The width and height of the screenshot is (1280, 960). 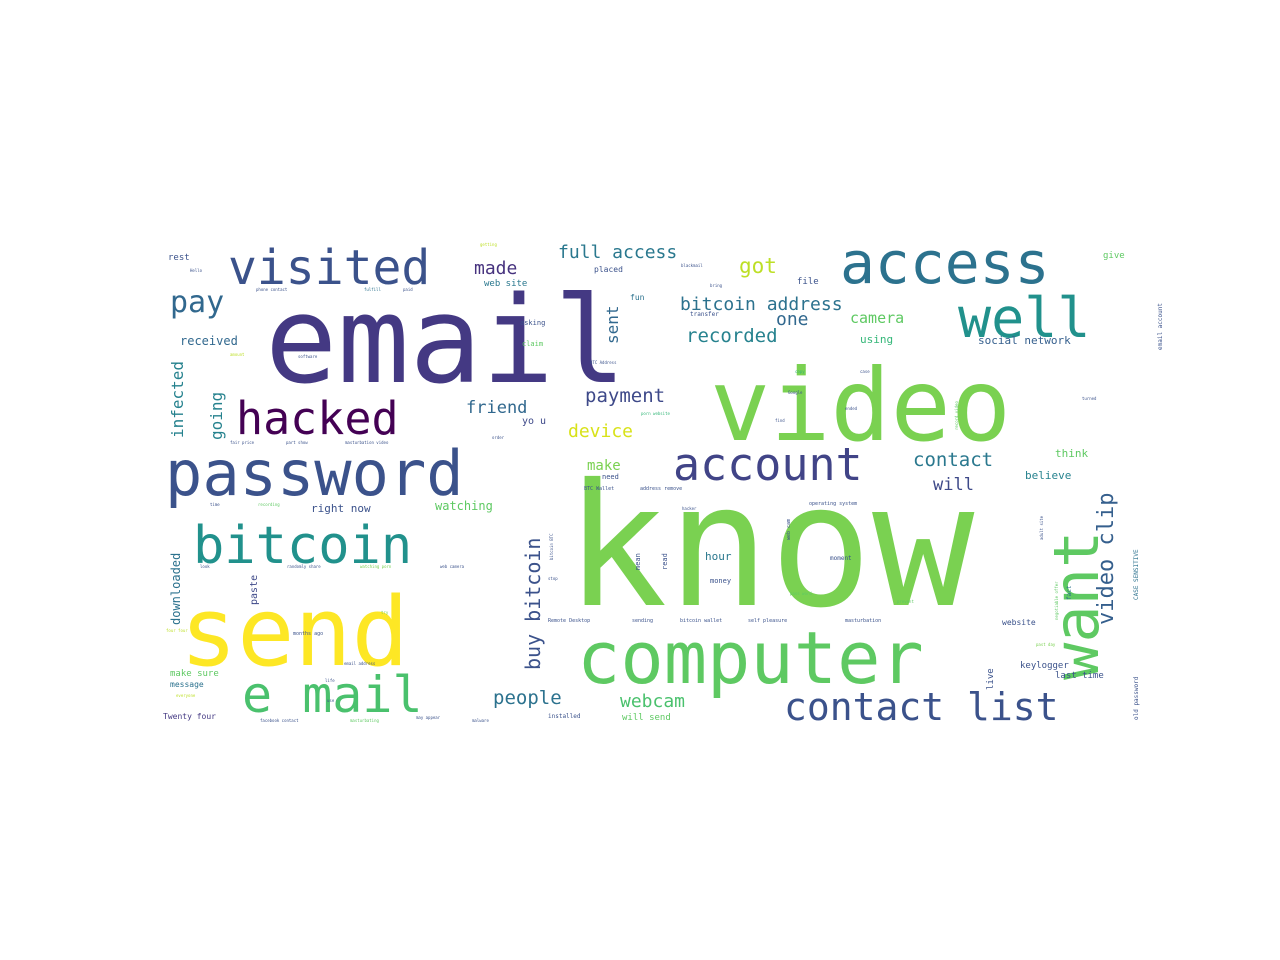 What do you see at coordinates (314, 473) in the screenshot?
I see `word-cloud-word: password` at bounding box center [314, 473].